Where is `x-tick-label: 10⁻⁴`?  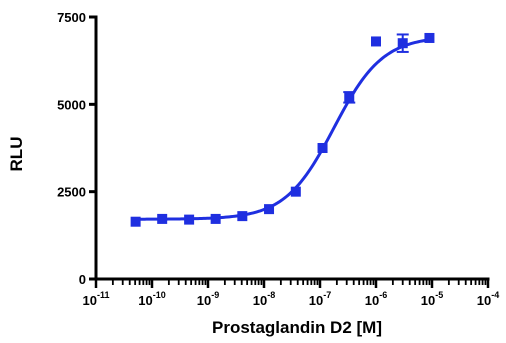 x-tick-label: 10⁻⁴ is located at coordinates (488, 299).